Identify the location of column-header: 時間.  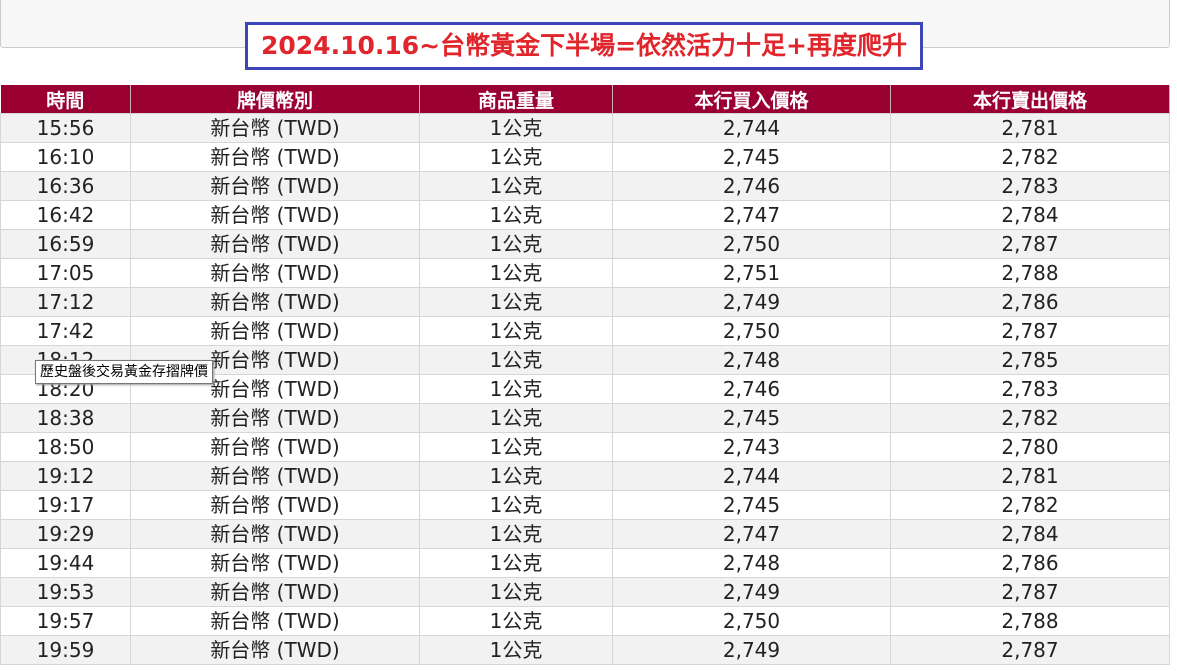
(65, 99).